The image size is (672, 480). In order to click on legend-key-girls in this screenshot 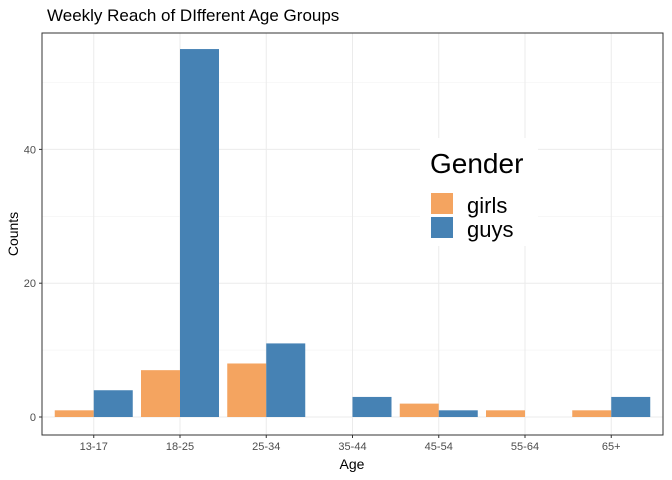, I will do `click(442, 203)`.